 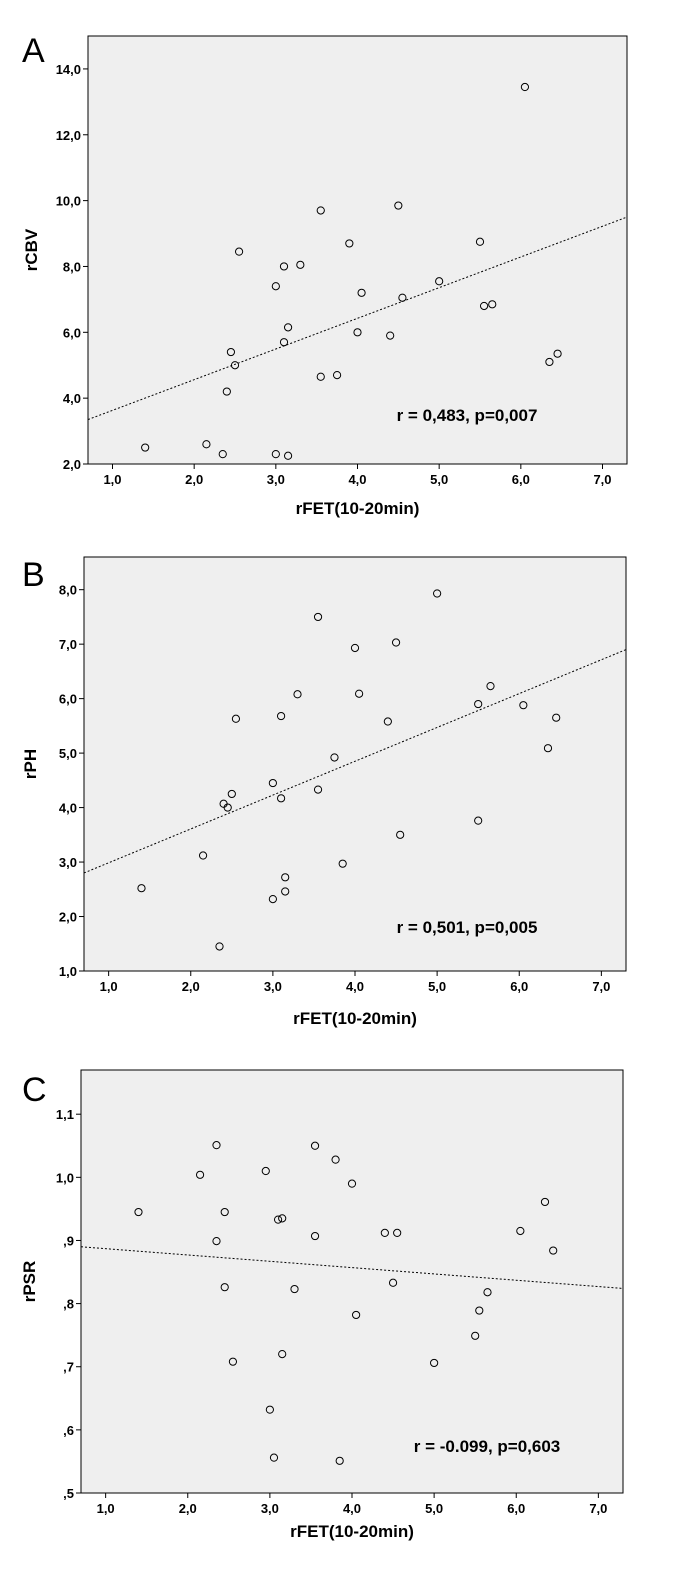 What do you see at coordinates (467, 415) in the screenshot?
I see `correlation-annotation: r = 0,483, p=0,007` at bounding box center [467, 415].